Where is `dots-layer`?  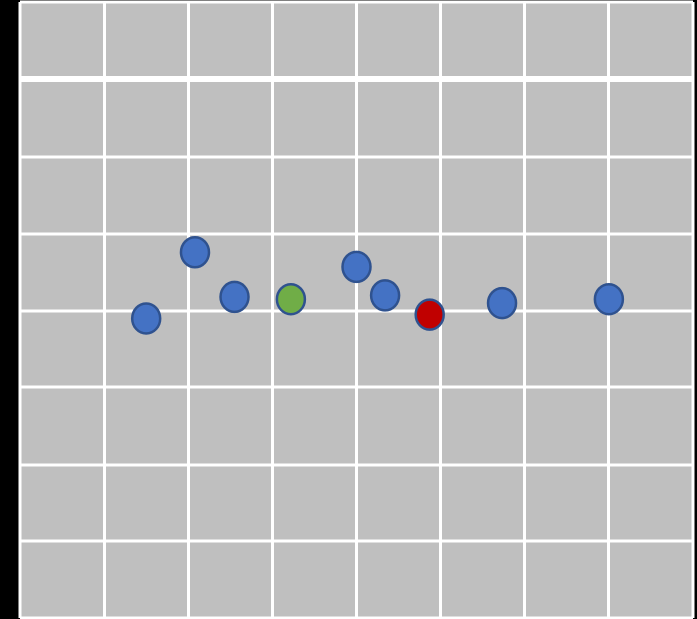
dots-layer is located at coordinates (377, 285).